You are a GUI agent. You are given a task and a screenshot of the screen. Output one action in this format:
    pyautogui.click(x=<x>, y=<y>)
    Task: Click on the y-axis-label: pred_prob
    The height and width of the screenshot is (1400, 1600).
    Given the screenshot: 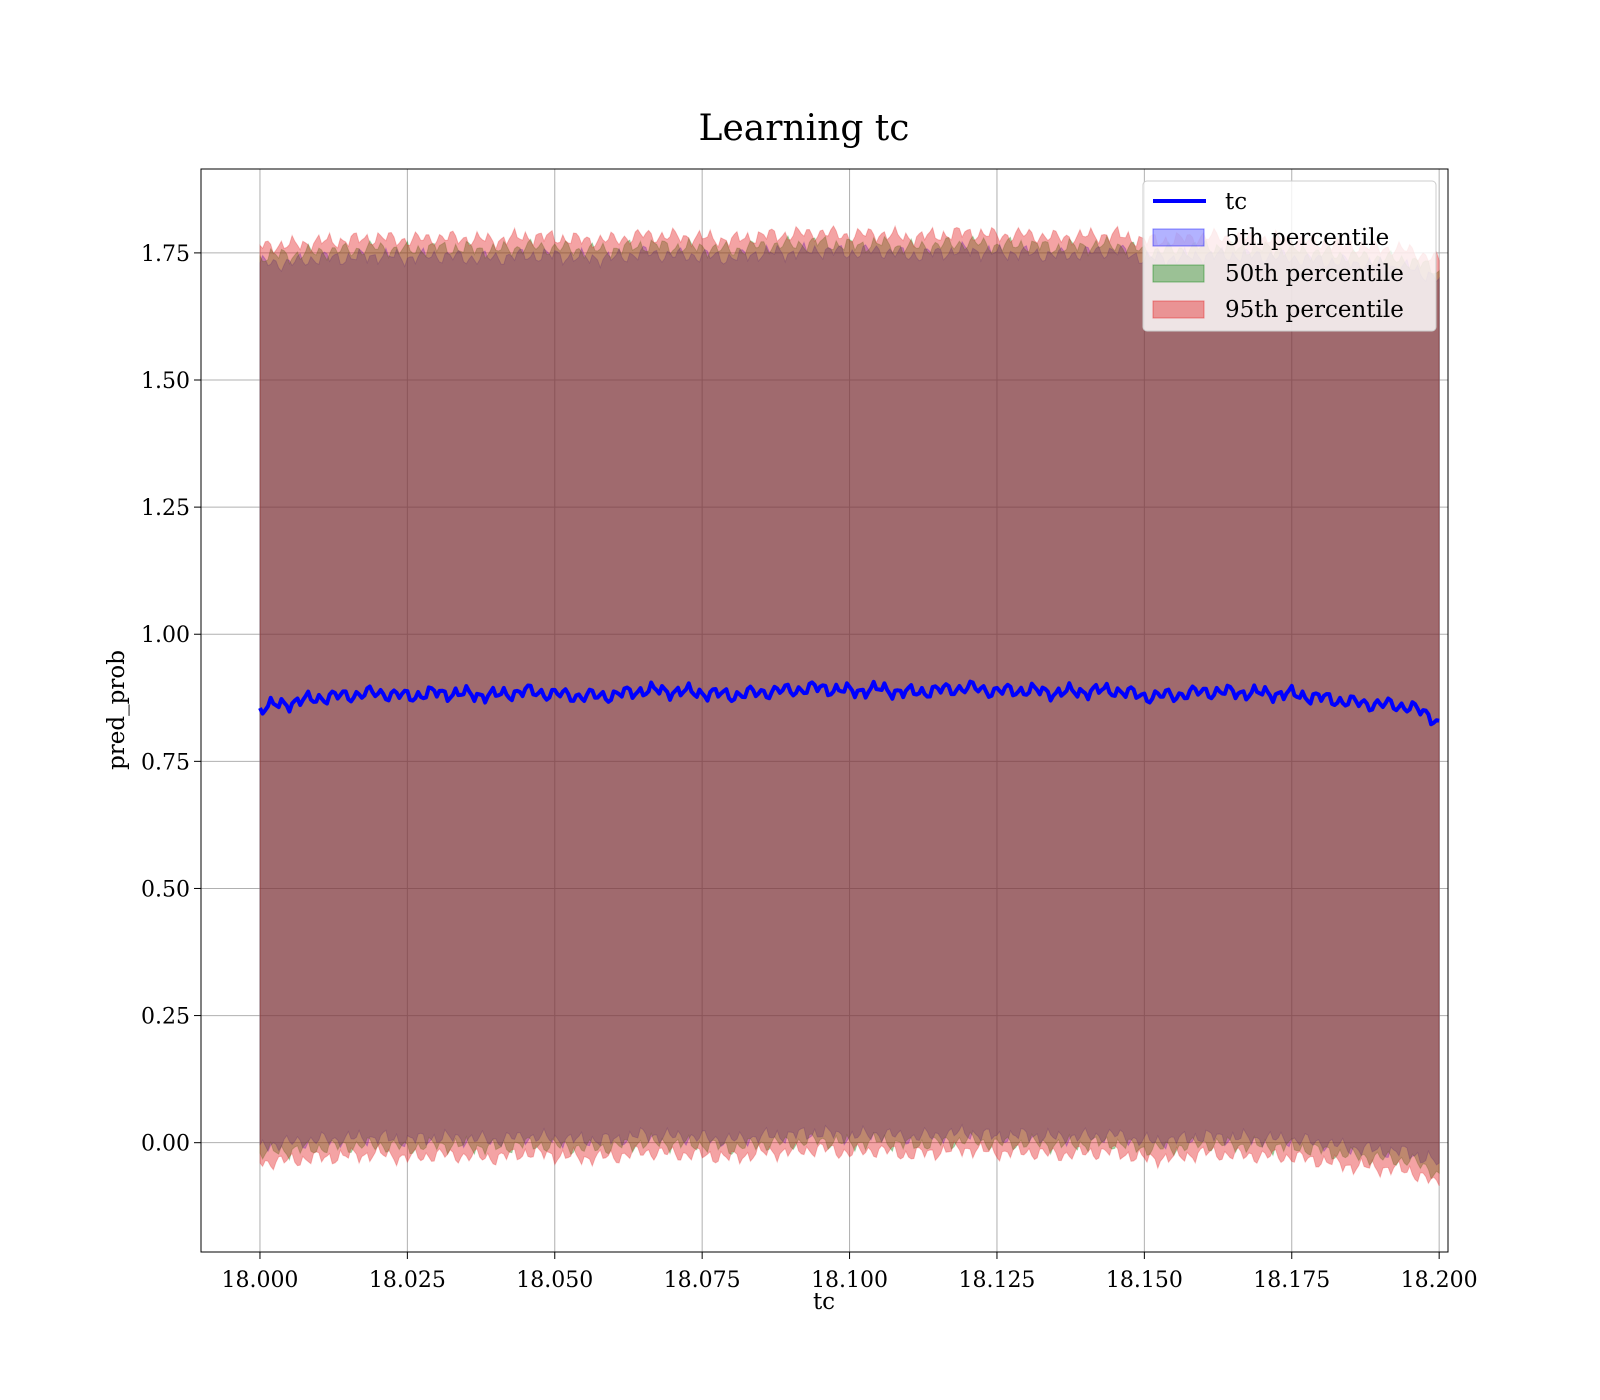 What is the action you would take?
    pyautogui.click(x=117, y=710)
    